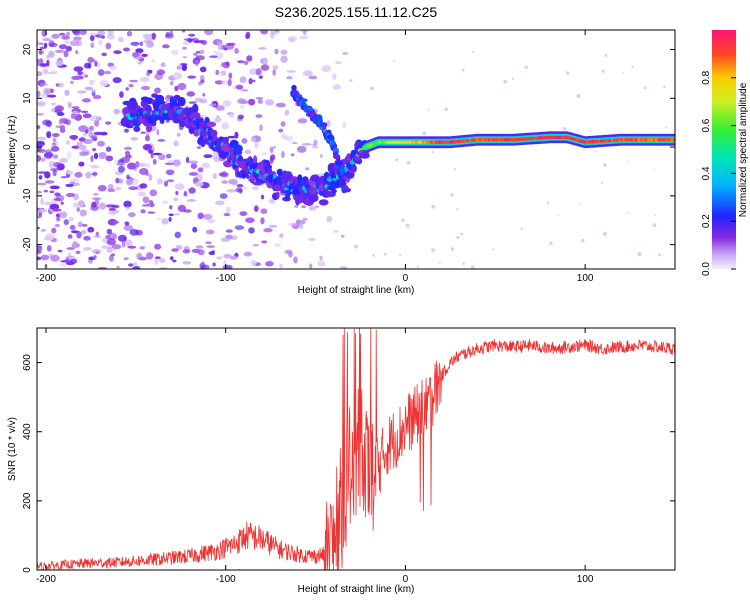 The image size is (750, 600). What do you see at coordinates (27, 570) in the screenshot?
I see `y-tick-label: 0` at bounding box center [27, 570].